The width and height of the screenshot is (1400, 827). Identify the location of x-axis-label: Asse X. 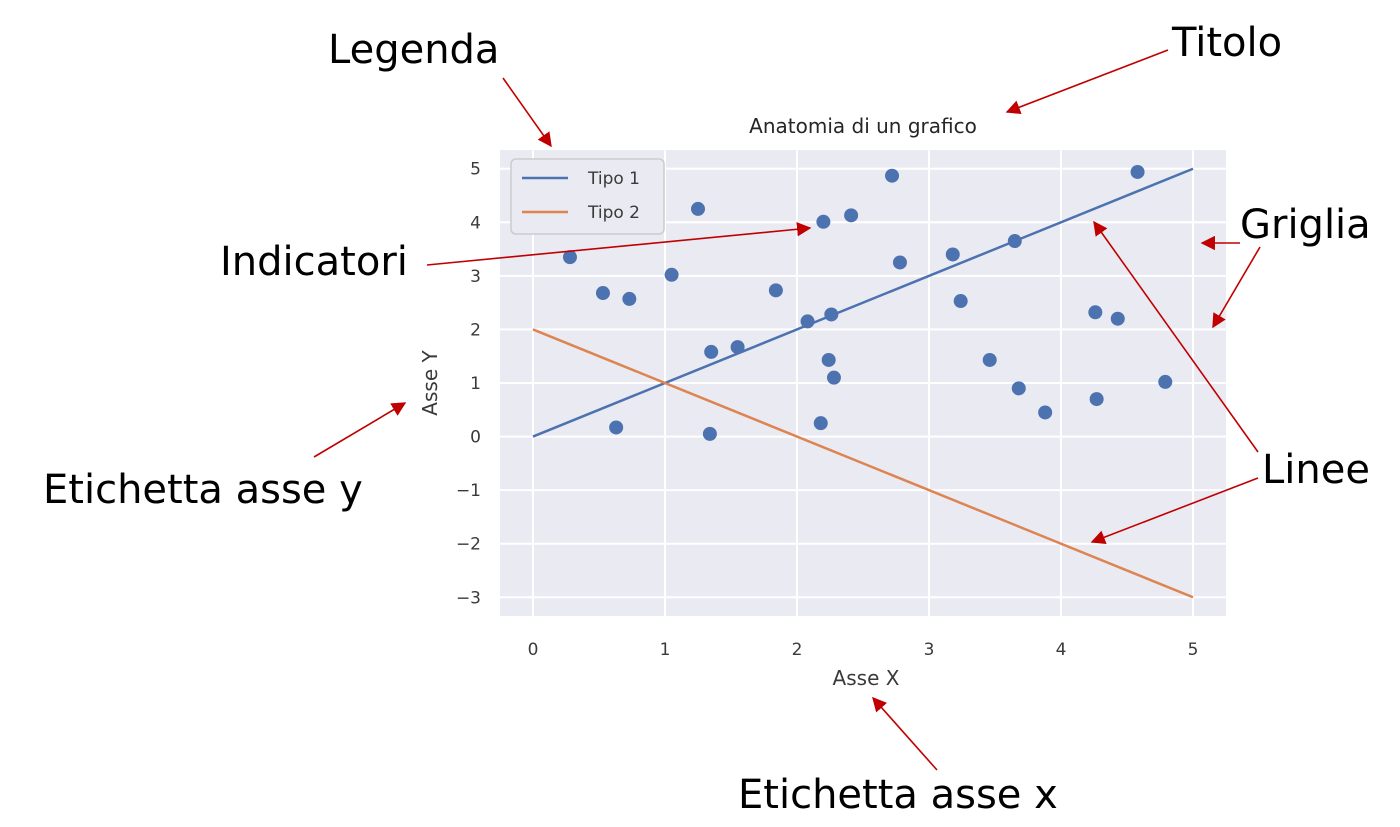
(866, 678).